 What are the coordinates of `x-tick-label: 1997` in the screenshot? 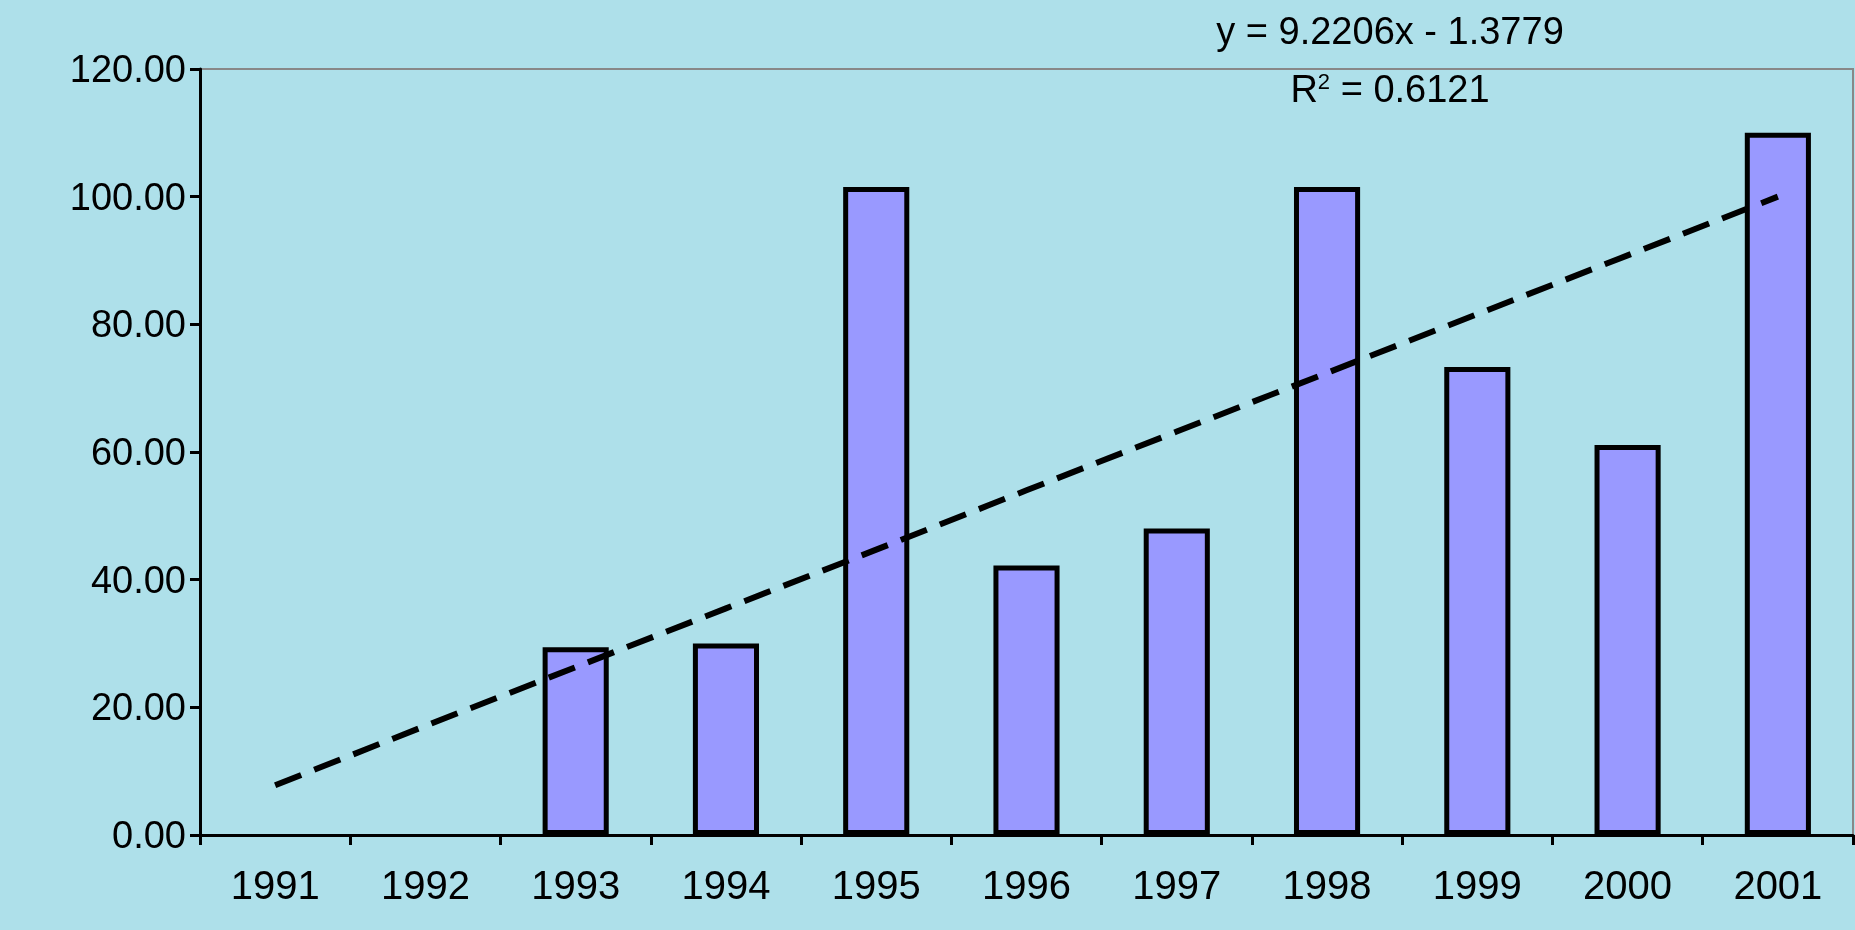 It's located at (1177, 885).